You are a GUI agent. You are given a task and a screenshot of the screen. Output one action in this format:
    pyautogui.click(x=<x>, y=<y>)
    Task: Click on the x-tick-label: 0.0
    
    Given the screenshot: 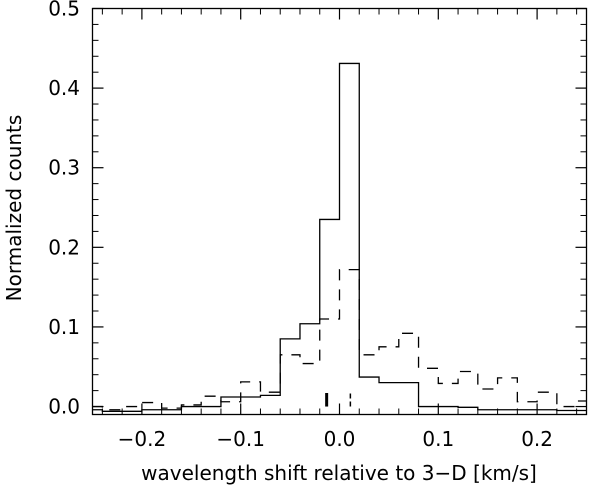 What is the action you would take?
    pyautogui.click(x=340, y=439)
    